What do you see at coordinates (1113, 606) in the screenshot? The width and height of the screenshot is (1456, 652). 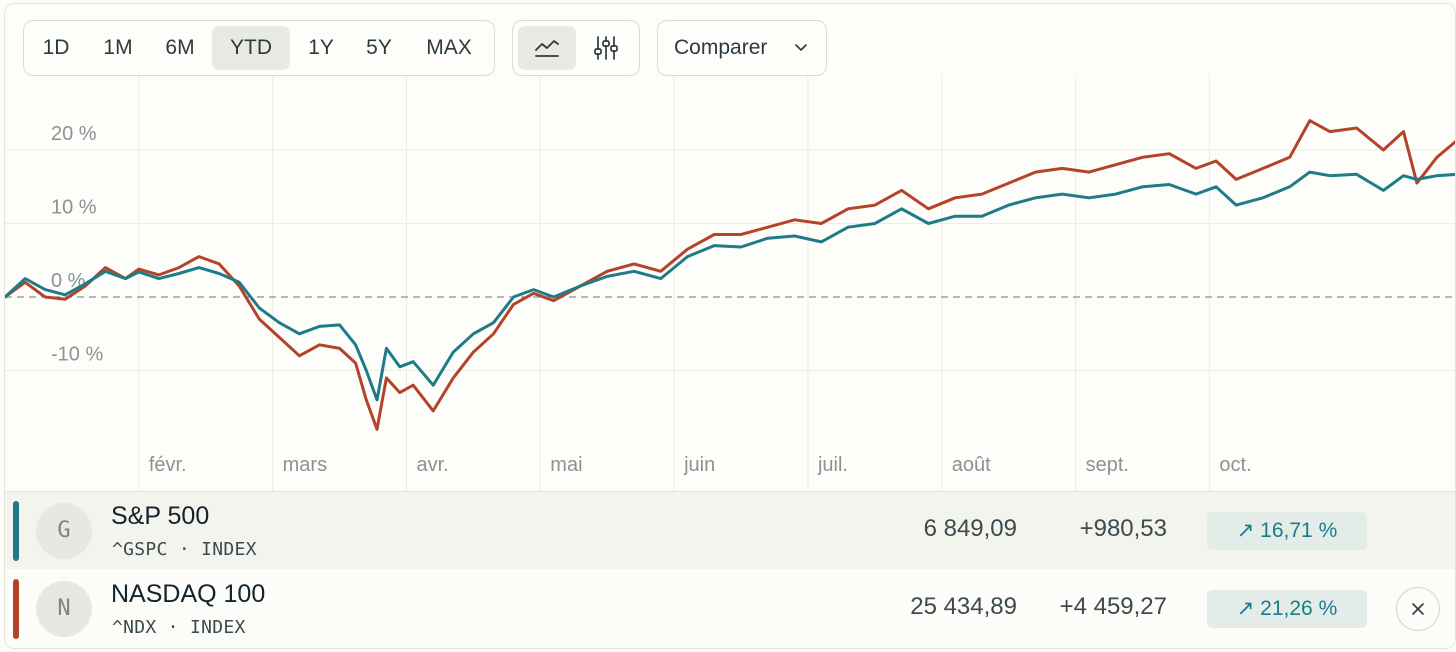 I see `series-change: +4 459,27` at bounding box center [1113, 606].